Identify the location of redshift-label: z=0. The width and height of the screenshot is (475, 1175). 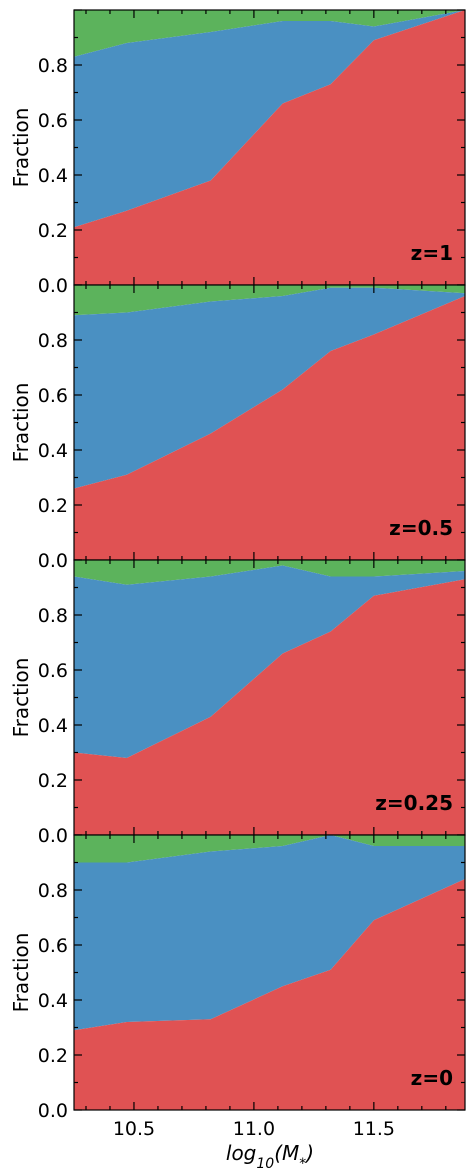
(432, 1078).